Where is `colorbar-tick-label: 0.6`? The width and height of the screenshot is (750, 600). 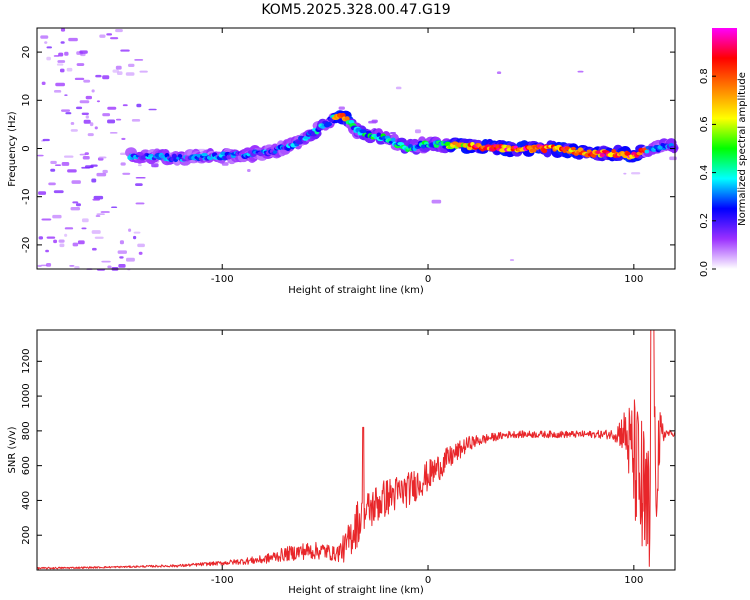
colorbar-tick-label: 0.6 is located at coordinates (704, 124).